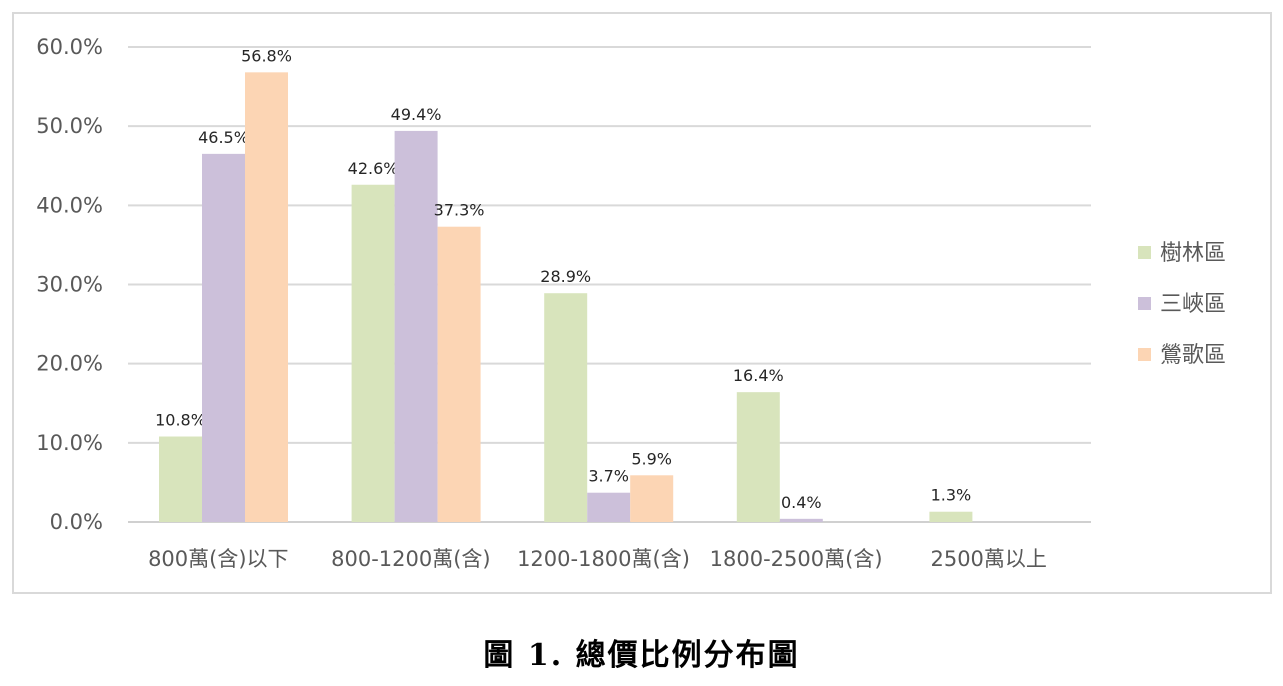 Image resolution: width=1283 pixels, height=686 pixels. I want to click on y-tick-label: 40.0%, so click(69, 205).